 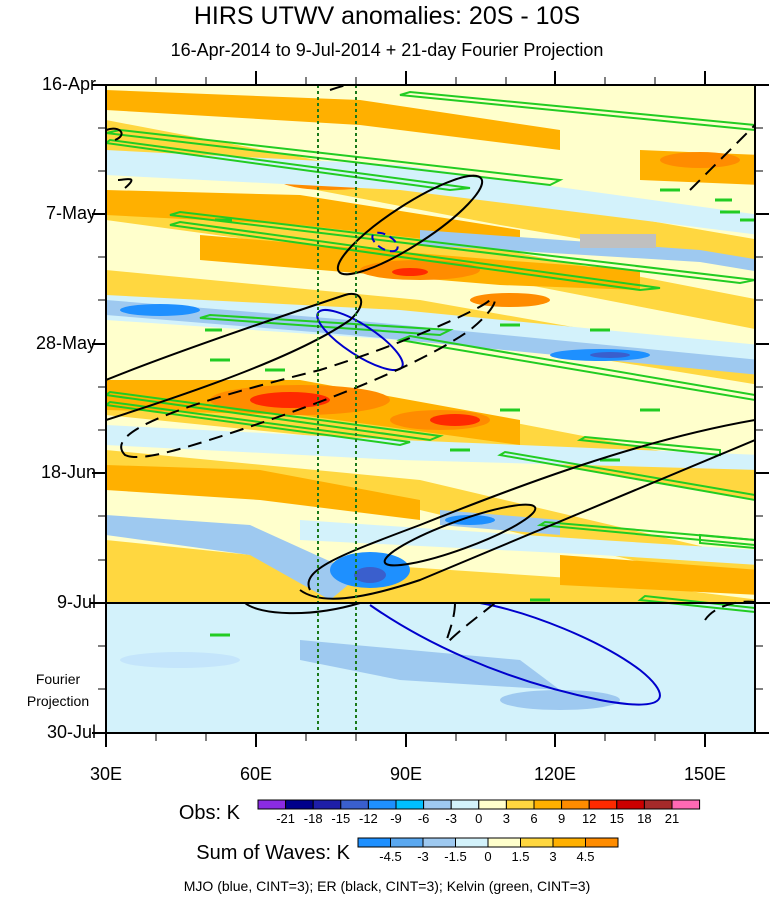 What do you see at coordinates (534, 818) in the screenshot?
I see `colorbar-tick-label: 6` at bounding box center [534, 818].